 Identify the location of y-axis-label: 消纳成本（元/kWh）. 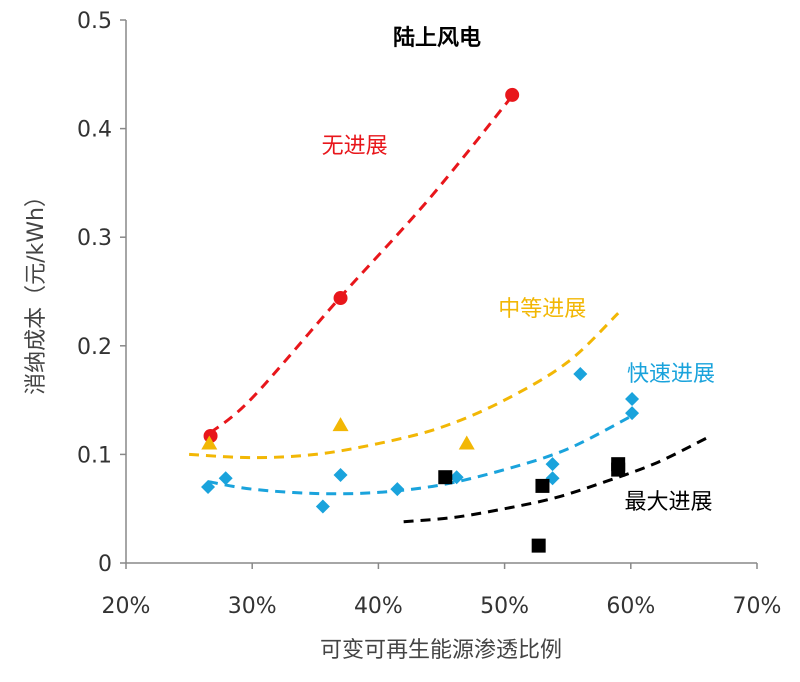
(36, 290).